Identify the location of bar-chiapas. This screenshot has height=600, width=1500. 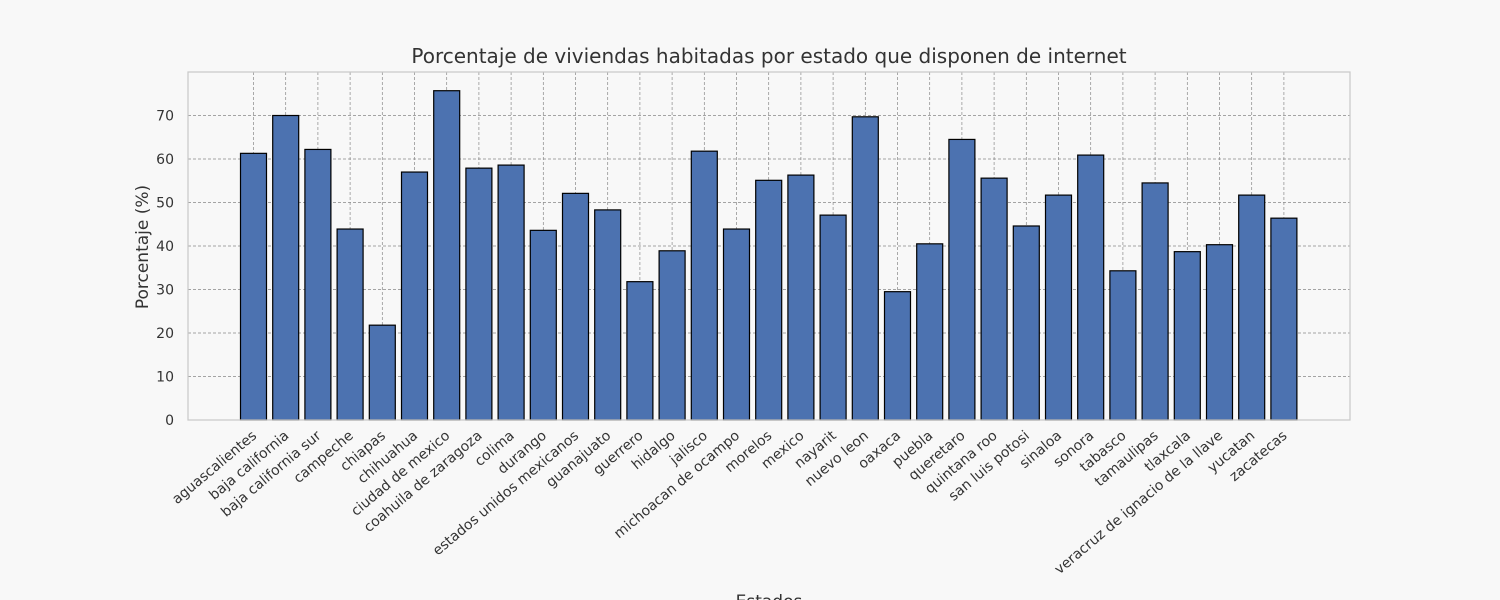
(382, 372).